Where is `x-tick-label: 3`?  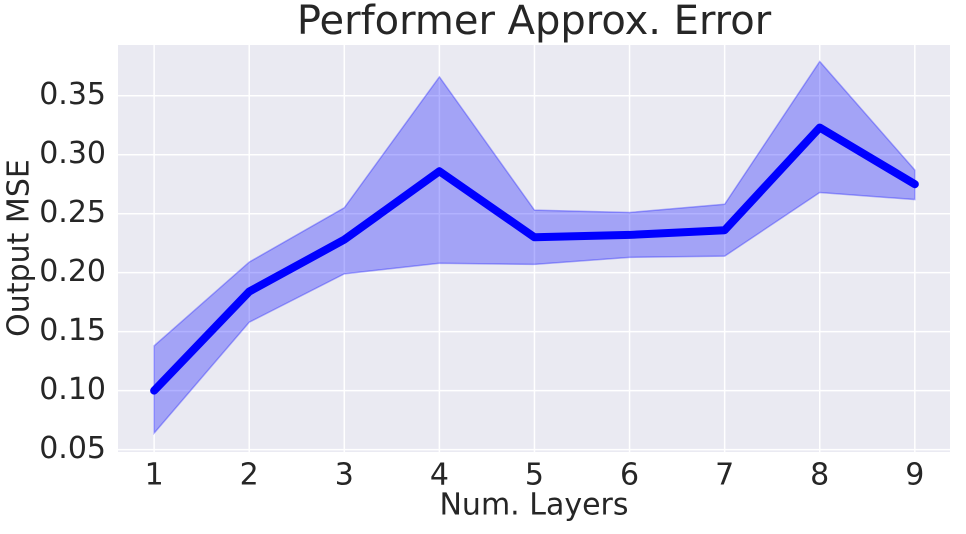 x-tick-label: 3 is located at coordinates (344, 475).